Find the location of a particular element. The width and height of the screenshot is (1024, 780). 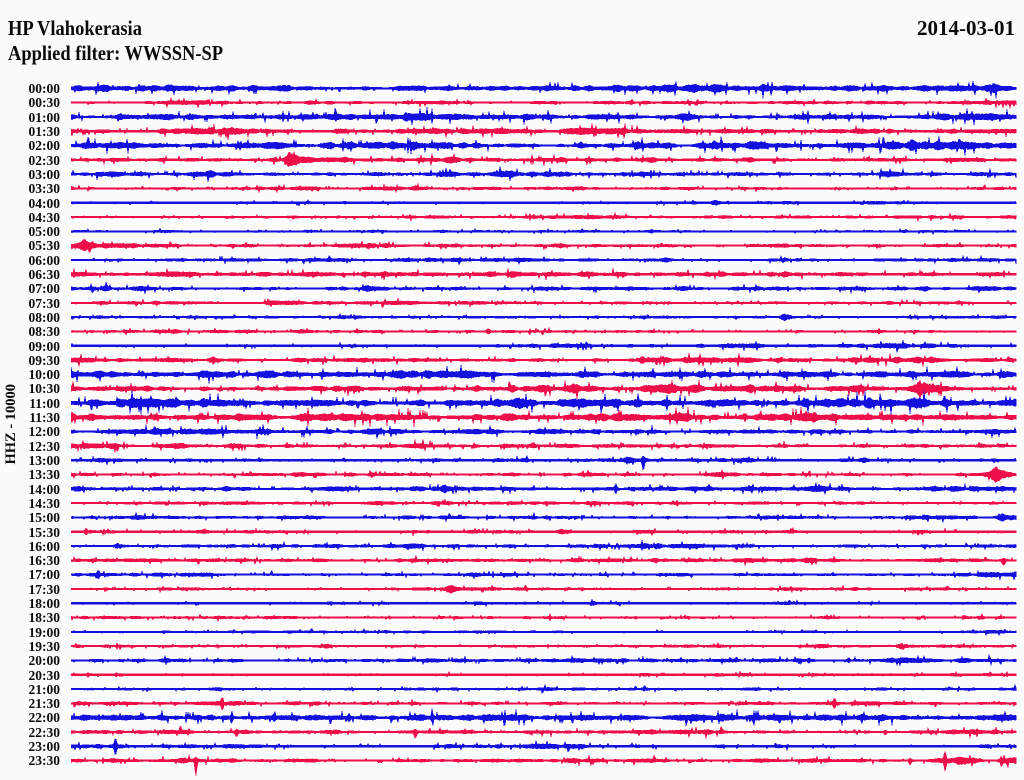

row-time-label: 15:30 is located at coordinates (44, 532).